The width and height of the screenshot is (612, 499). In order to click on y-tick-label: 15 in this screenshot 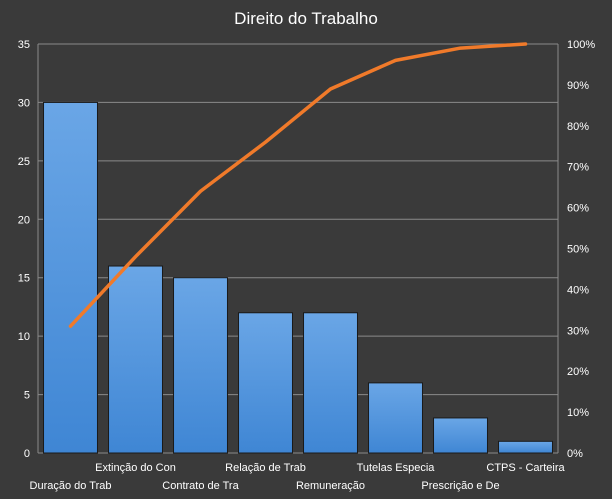, I will do `click(24, 279)`.